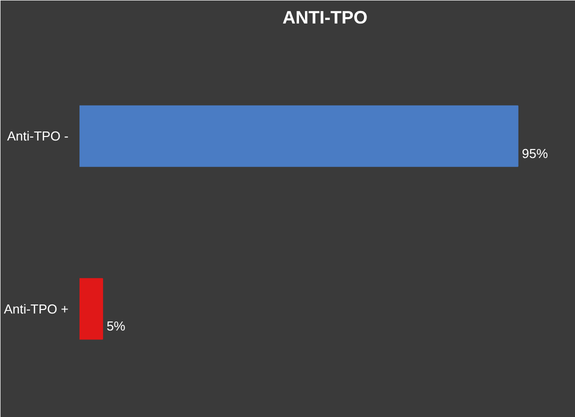  Describe the element at coordinates (535, 153) in the screenshot. I see `data-label: 95%` at that location.